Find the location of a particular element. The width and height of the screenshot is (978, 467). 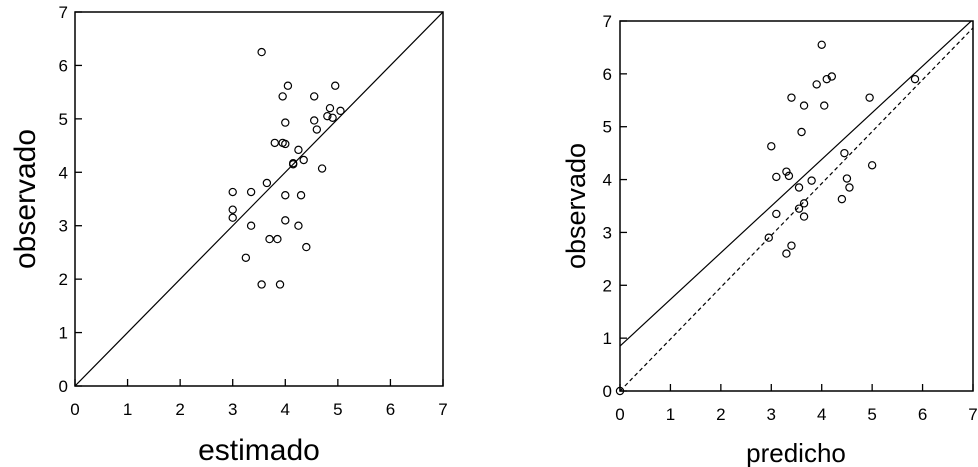

x-tick-label: 5 is located at coordinates (337, 409).